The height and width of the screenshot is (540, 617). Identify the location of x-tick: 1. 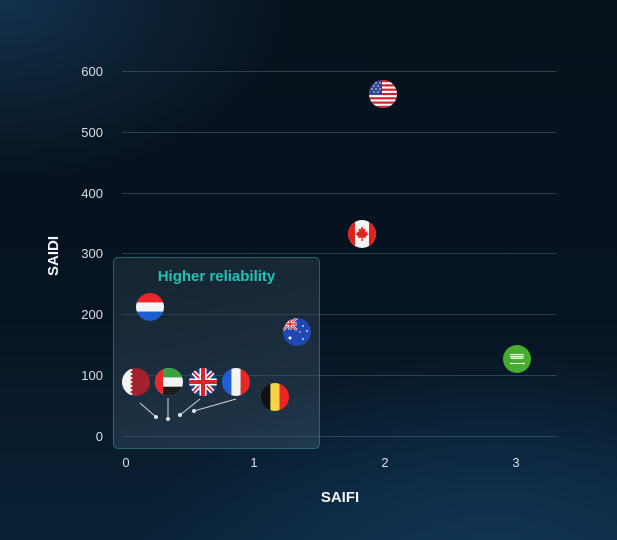
(254, 462).